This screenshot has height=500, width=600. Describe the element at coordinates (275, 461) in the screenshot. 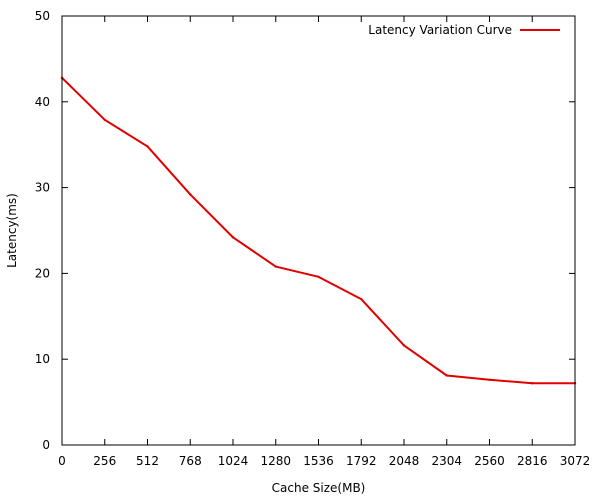

I see `x-tick-label: 1280` at that location.